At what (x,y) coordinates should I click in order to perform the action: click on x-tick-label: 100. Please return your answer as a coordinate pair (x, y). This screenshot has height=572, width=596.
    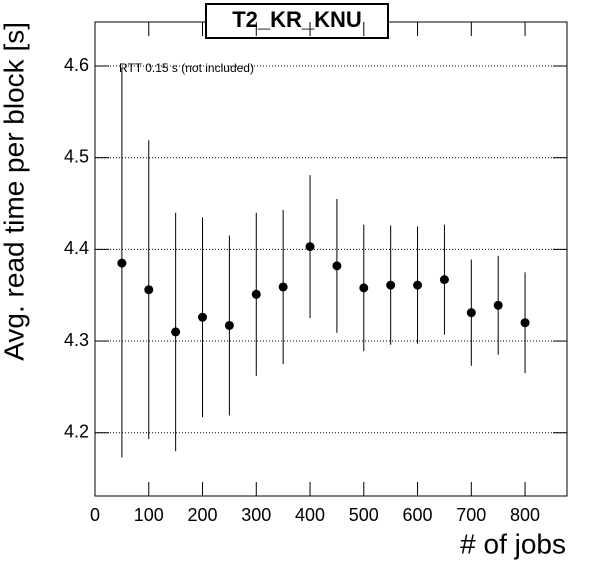
    Looking at the image, I should click on (149, 515).